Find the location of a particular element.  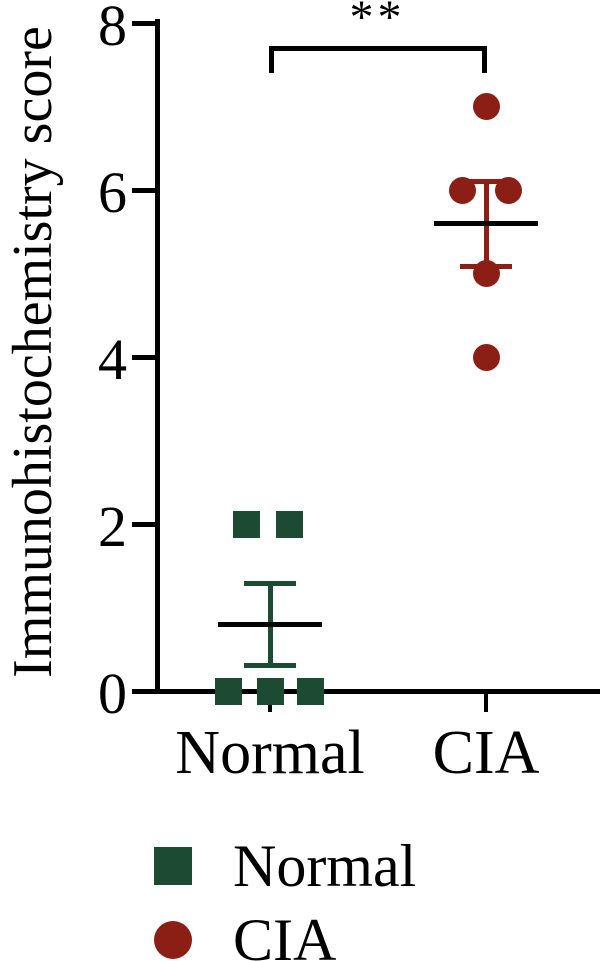

legend-label: Normal is located at coordinates (325, 866).